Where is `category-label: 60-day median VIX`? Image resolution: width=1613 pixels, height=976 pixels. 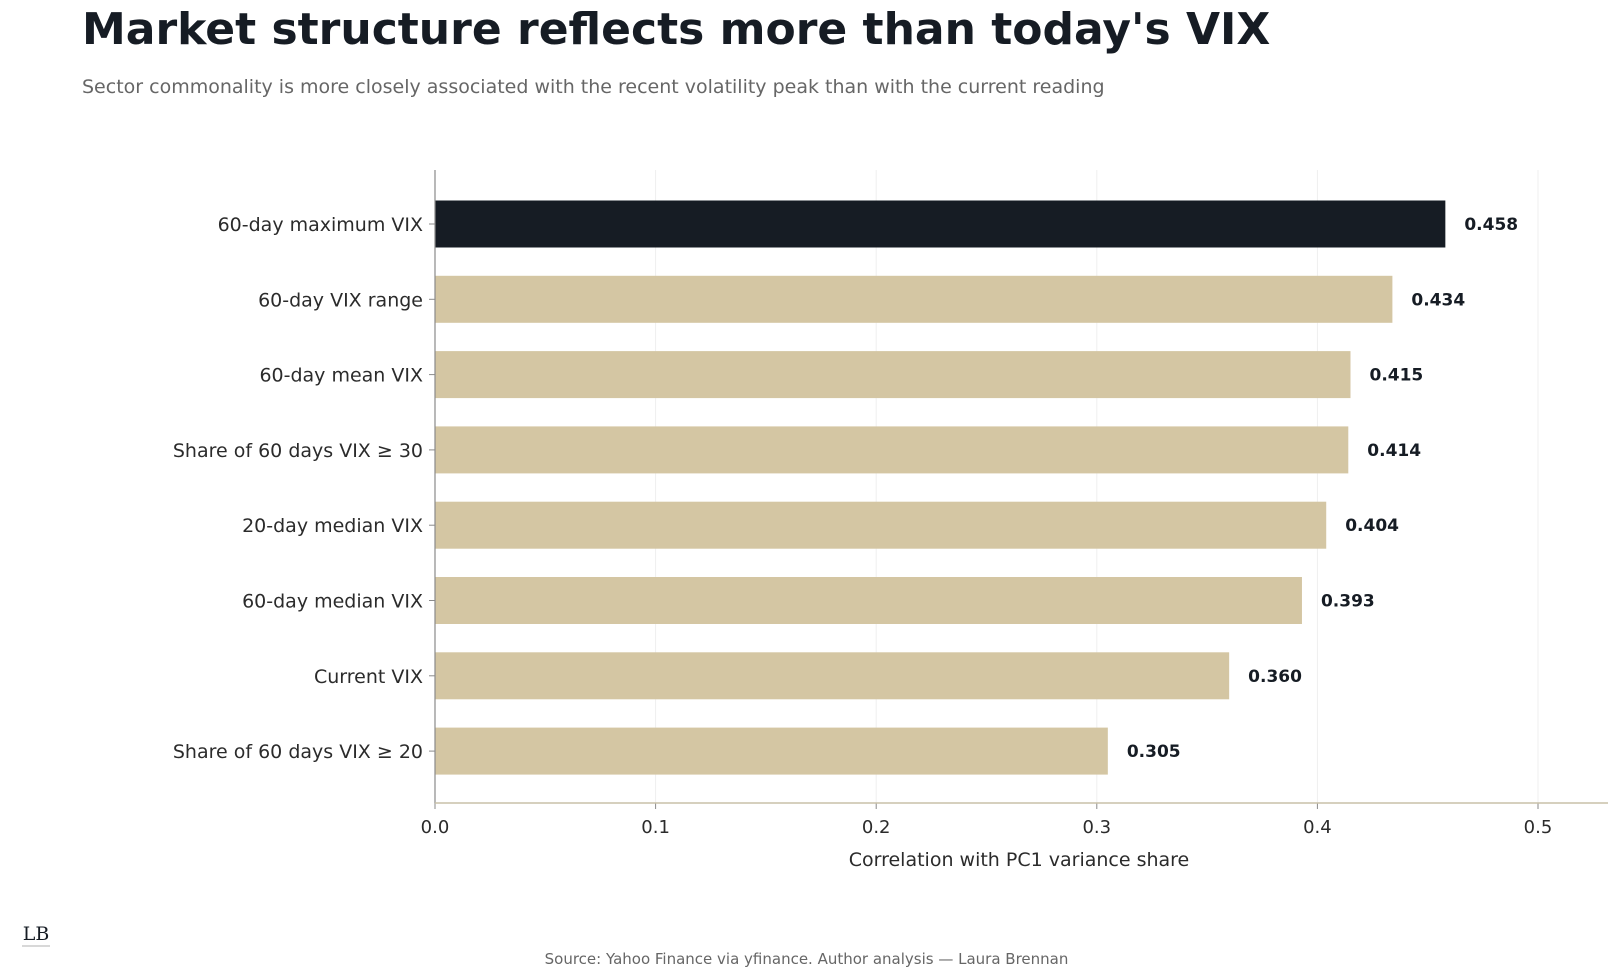
category-label: 60-day median VIX is located at coordinates (332, 602).